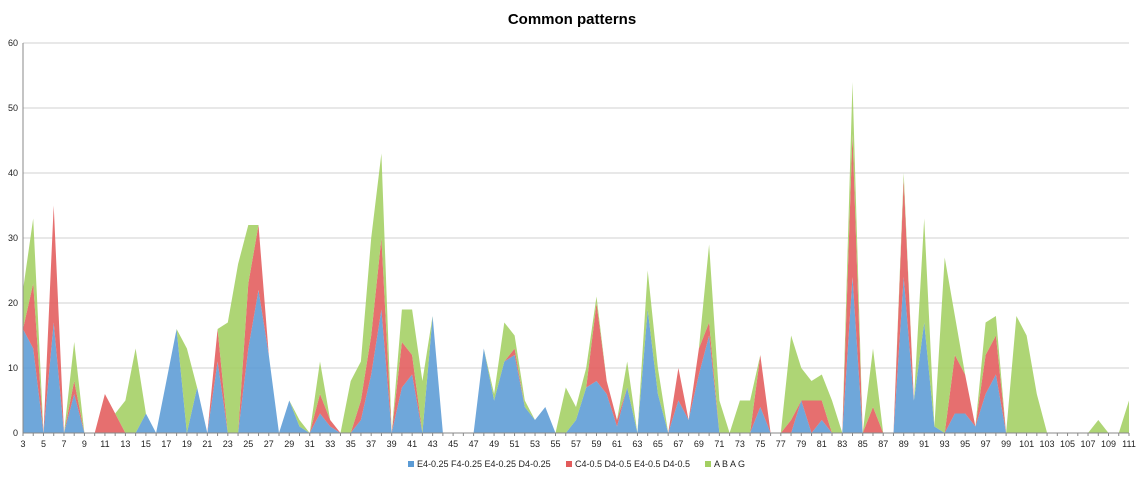  Describe the element at coordinates (494, 444) in the screenshot. I see `x-tick-label: 49` at that location.